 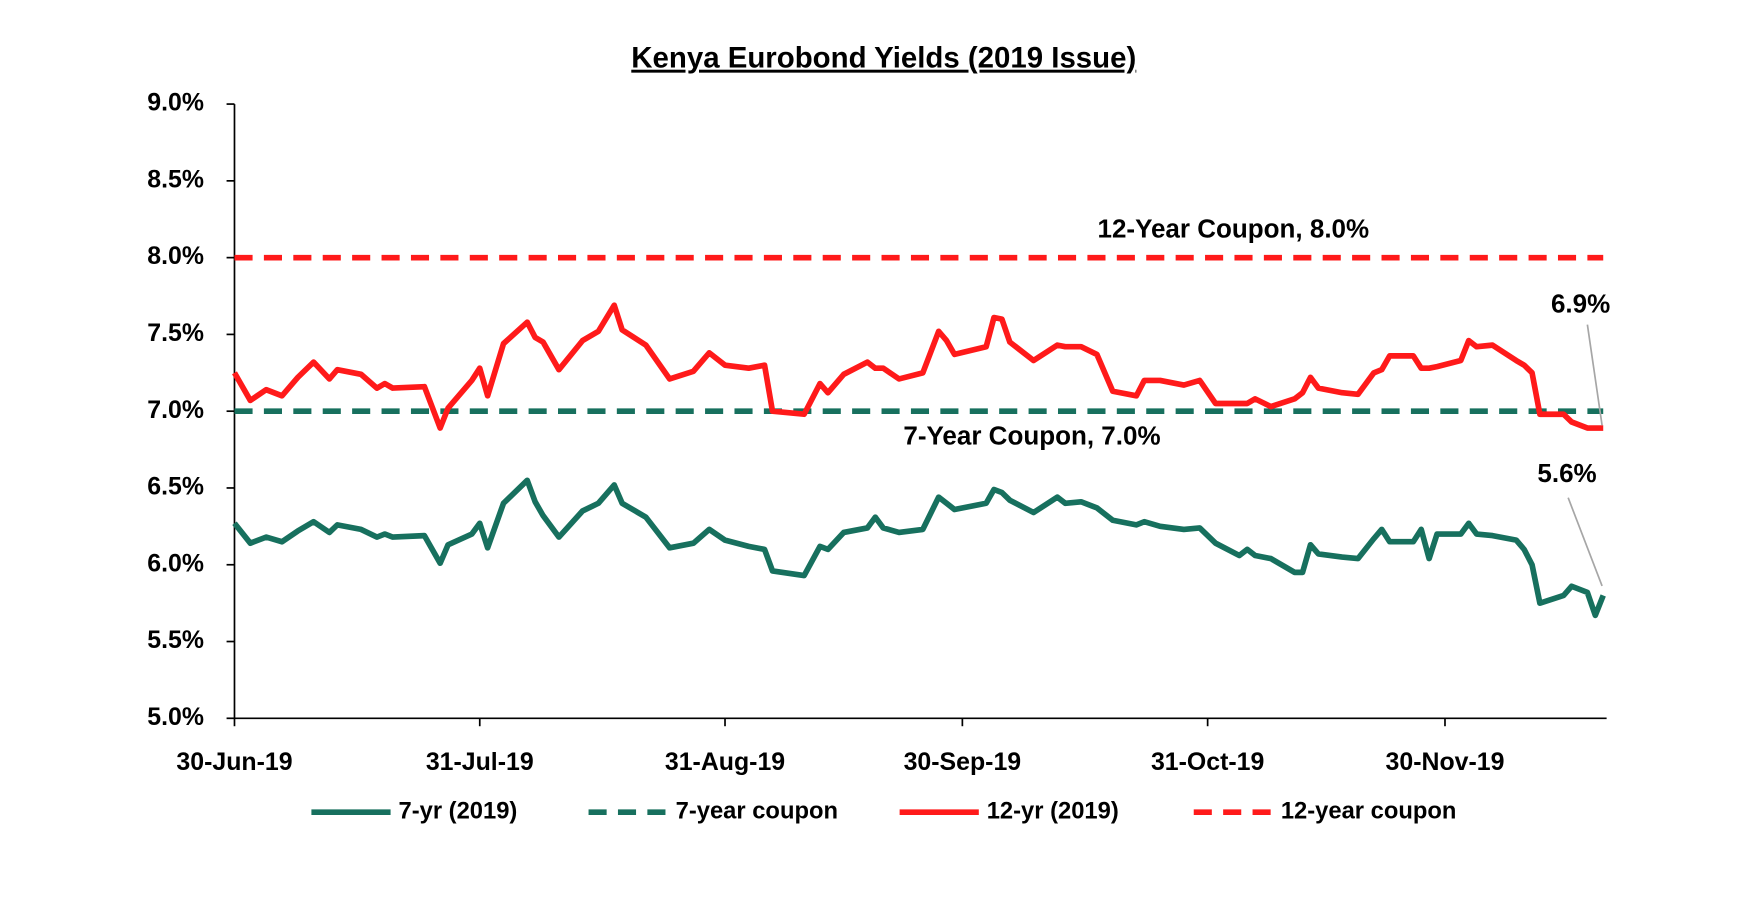 I want to click on annotation: 12-Year Coupon, 8.0%, so click(x=1233, y=229).